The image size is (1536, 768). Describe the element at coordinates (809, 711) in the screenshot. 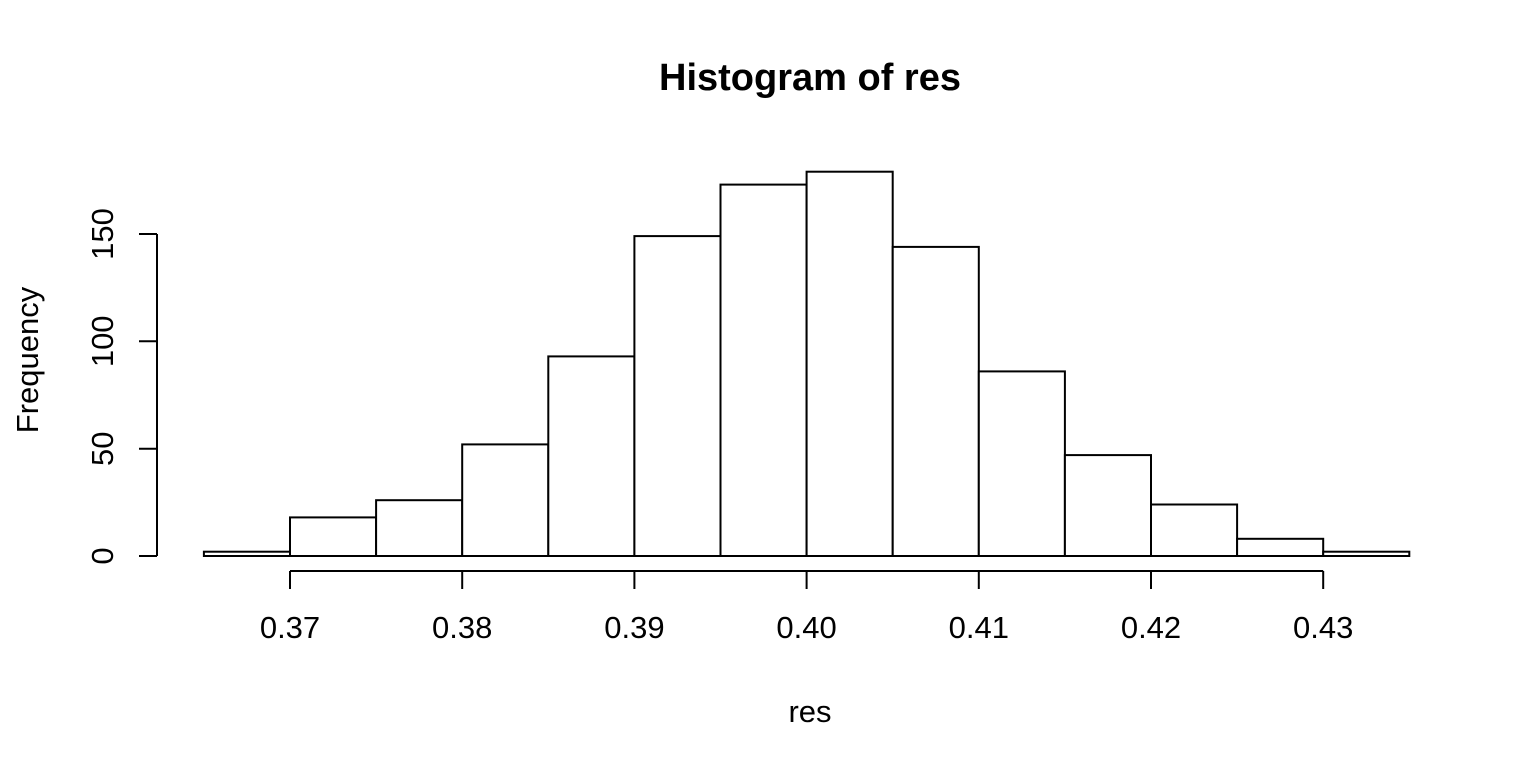

I see `x-axis-label: res` at that location.